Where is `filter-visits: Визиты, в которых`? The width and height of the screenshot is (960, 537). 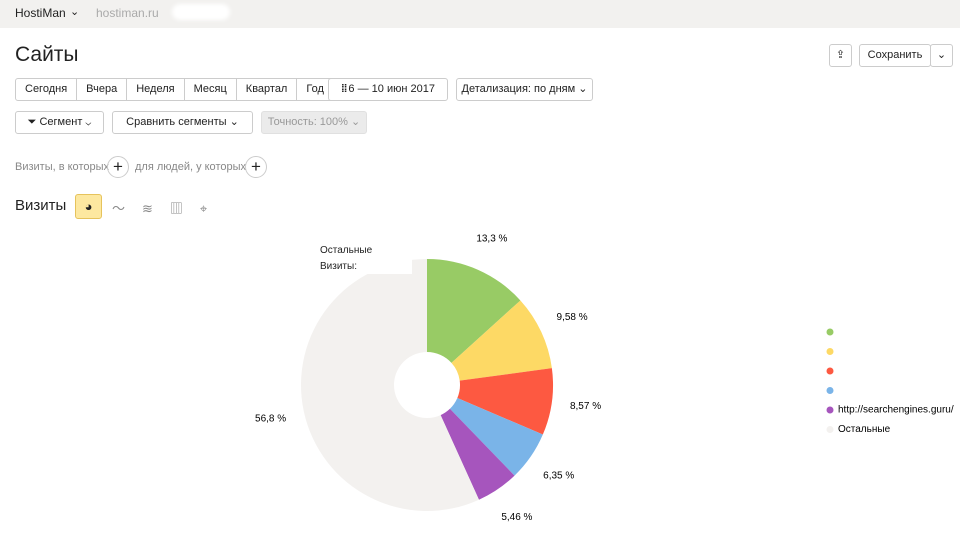
filter-visits: Визиты, в которых is located at coordinates (62, 167).